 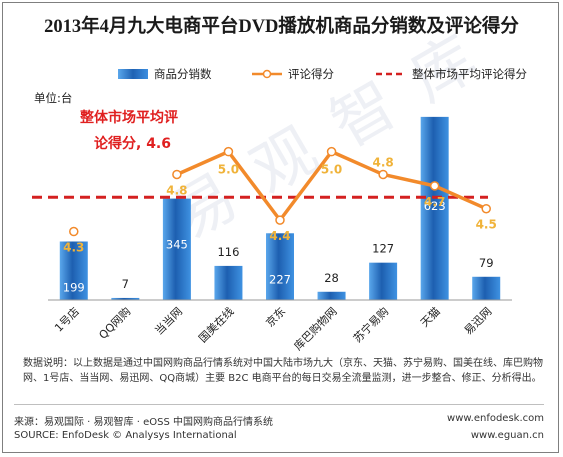 What do you see at coordinates (115, 323) in the screenshot?
I see `category-label-1: QQ网购` at bounding box center [115, 323].